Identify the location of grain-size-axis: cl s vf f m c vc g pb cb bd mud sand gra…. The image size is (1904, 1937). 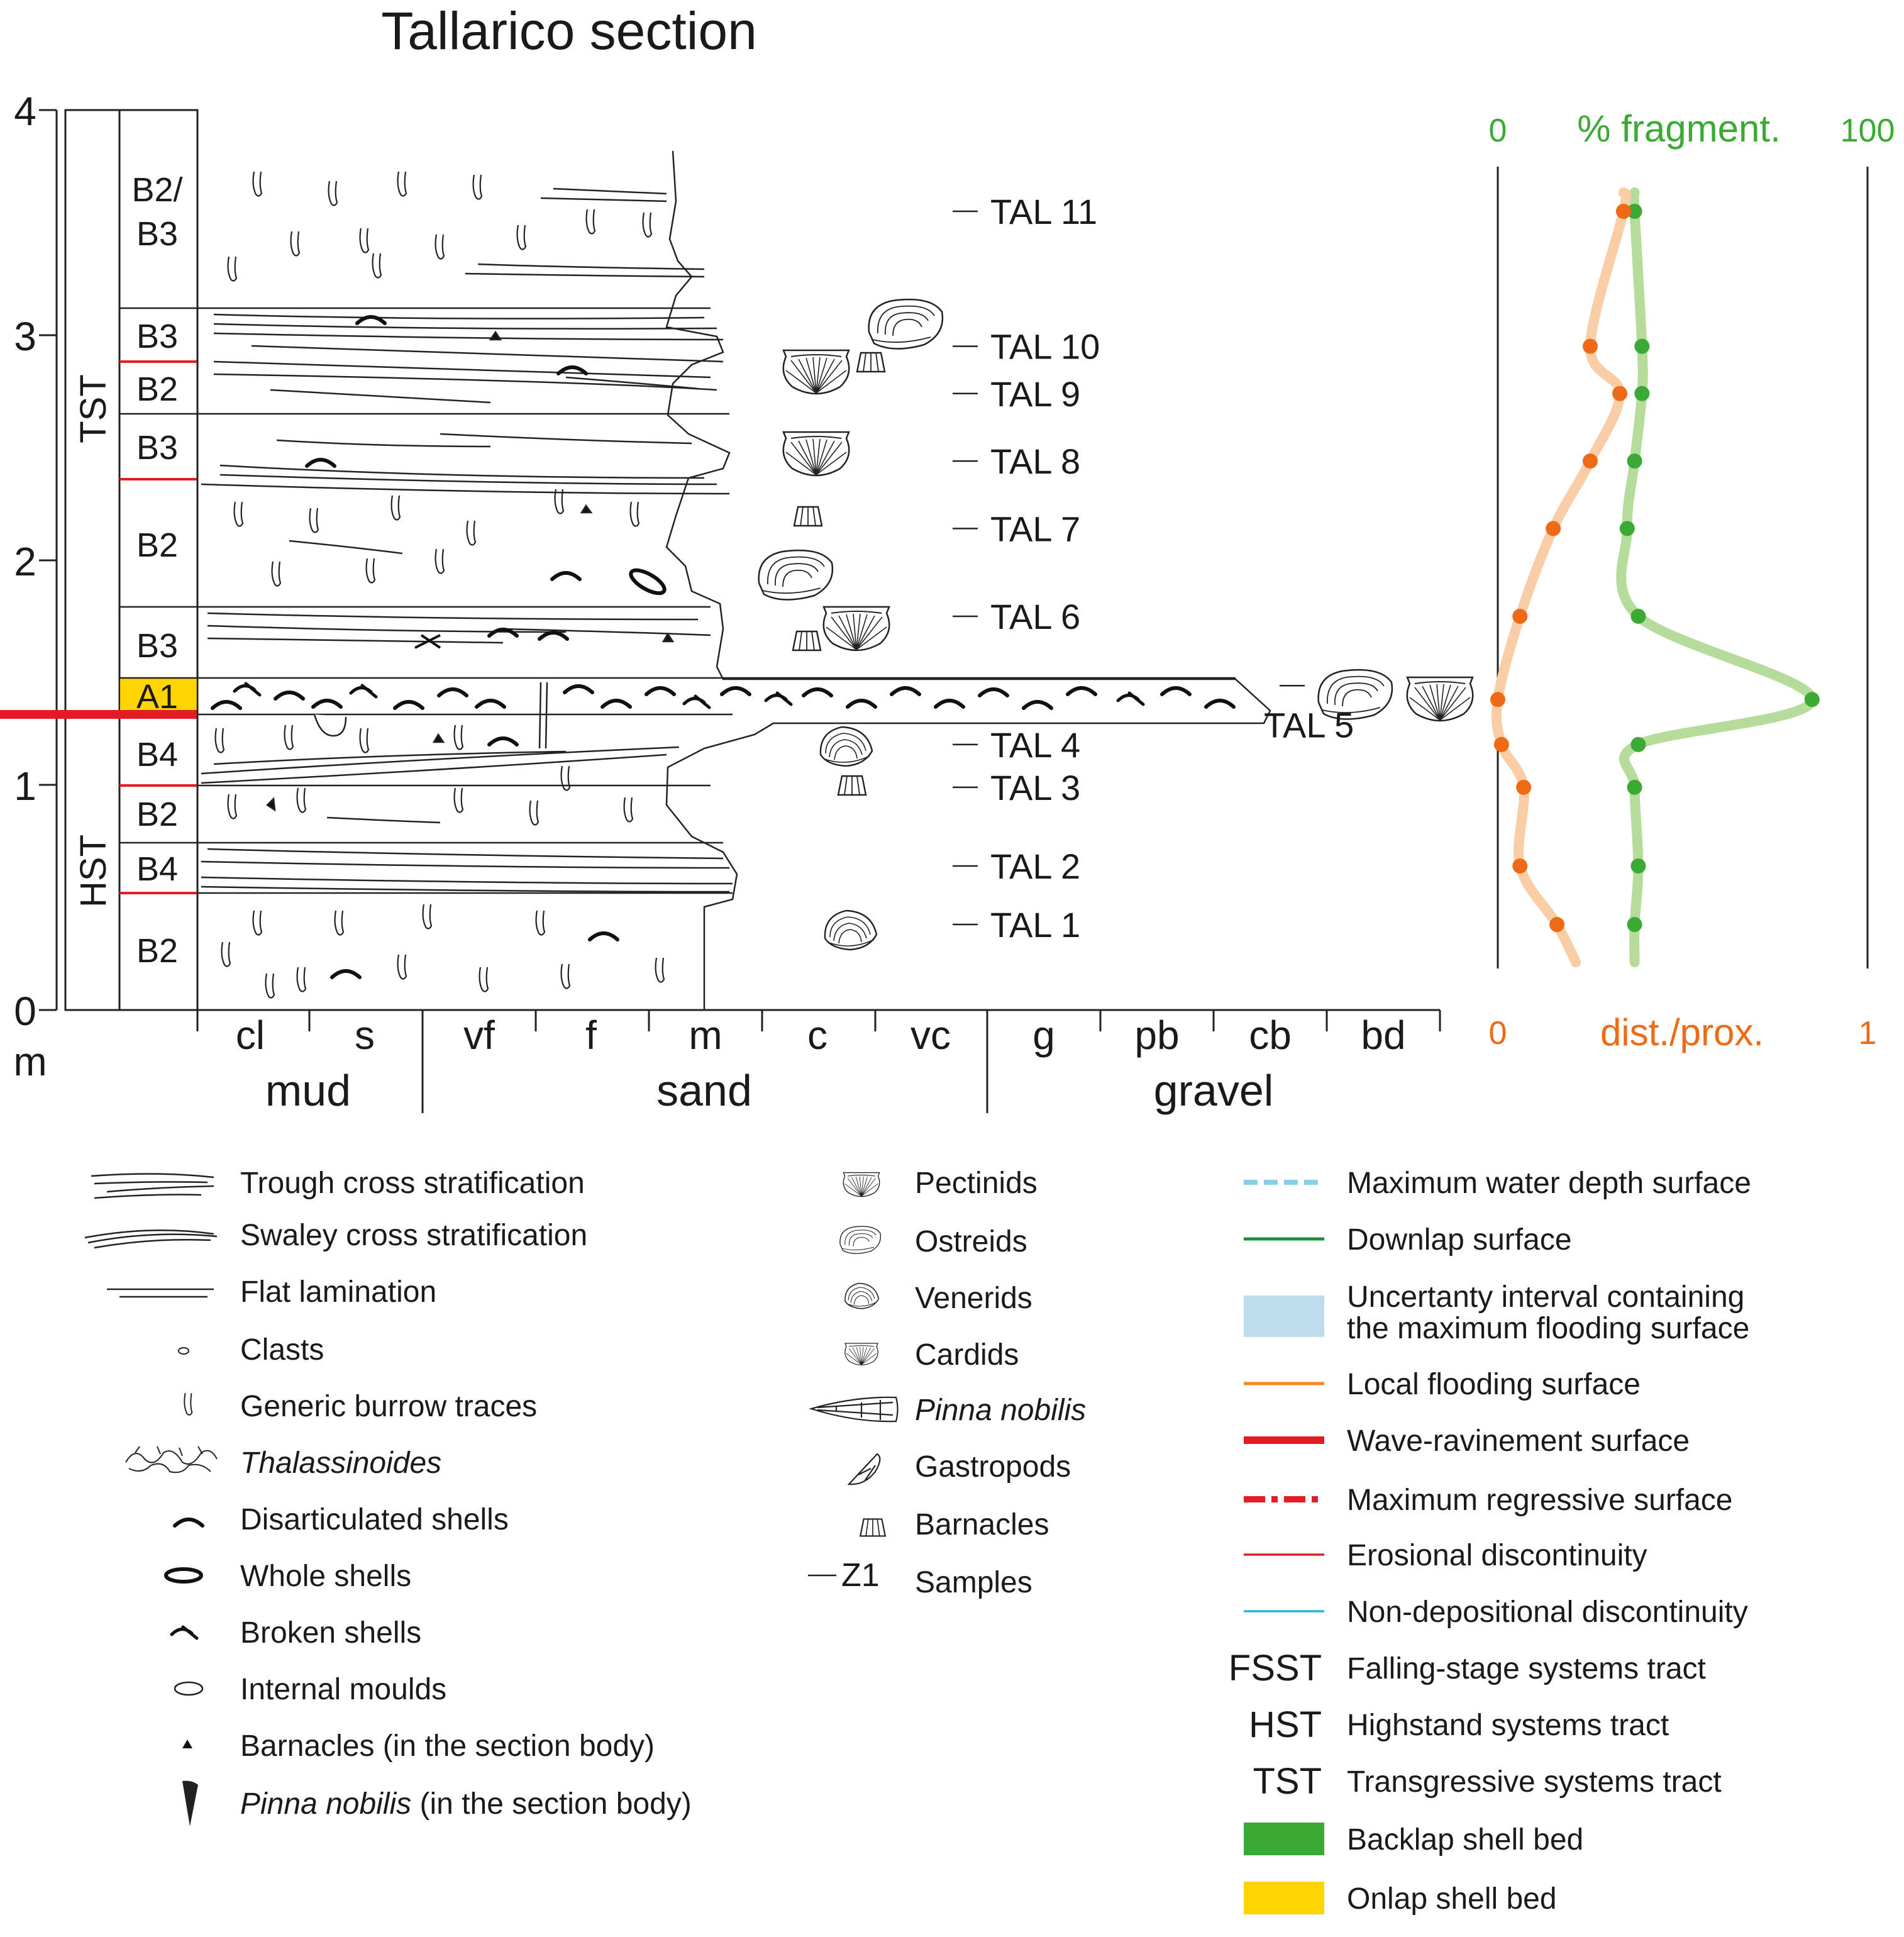
(818, 1062).